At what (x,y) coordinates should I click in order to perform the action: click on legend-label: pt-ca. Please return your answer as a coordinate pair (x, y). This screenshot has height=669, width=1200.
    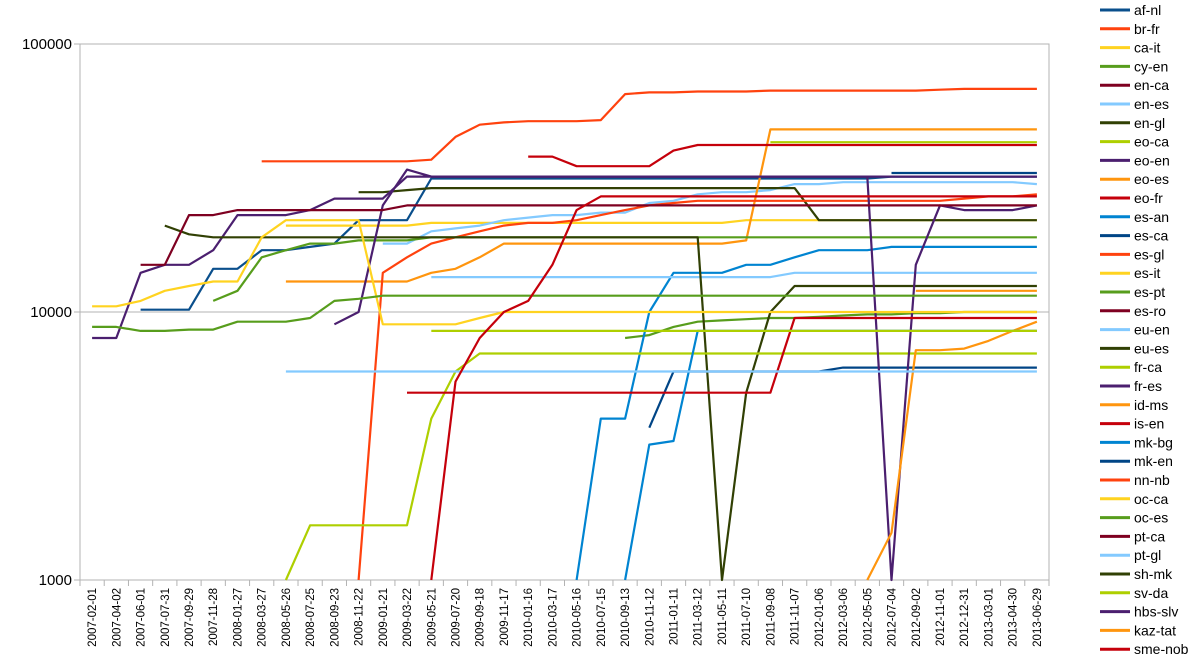
    Looking at the image, I should click on (1149, 536).